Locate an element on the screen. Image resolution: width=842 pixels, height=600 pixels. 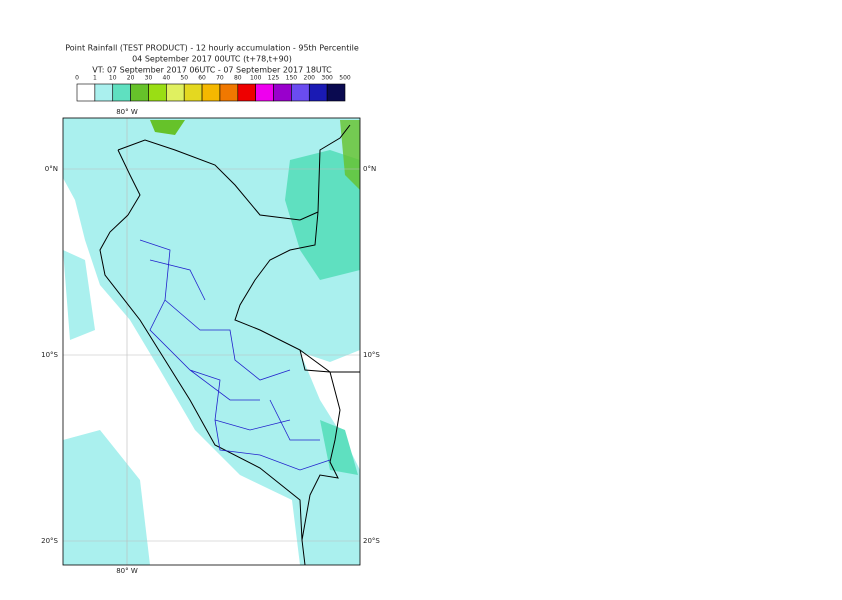
legend-label: 0 is located at coordinates (77, 78).